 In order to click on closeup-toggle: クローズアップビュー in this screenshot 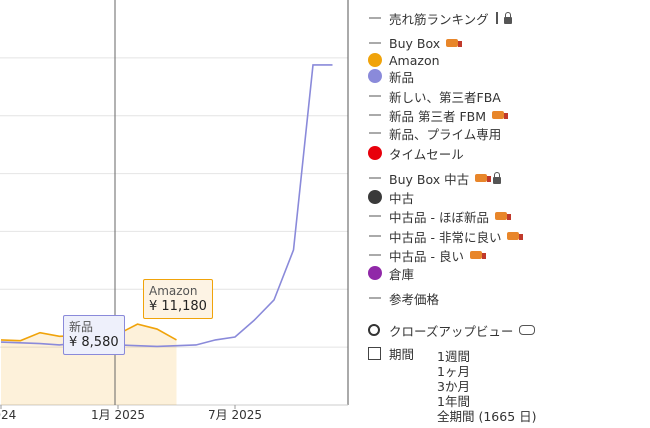, I will do `click(452, 330)`.